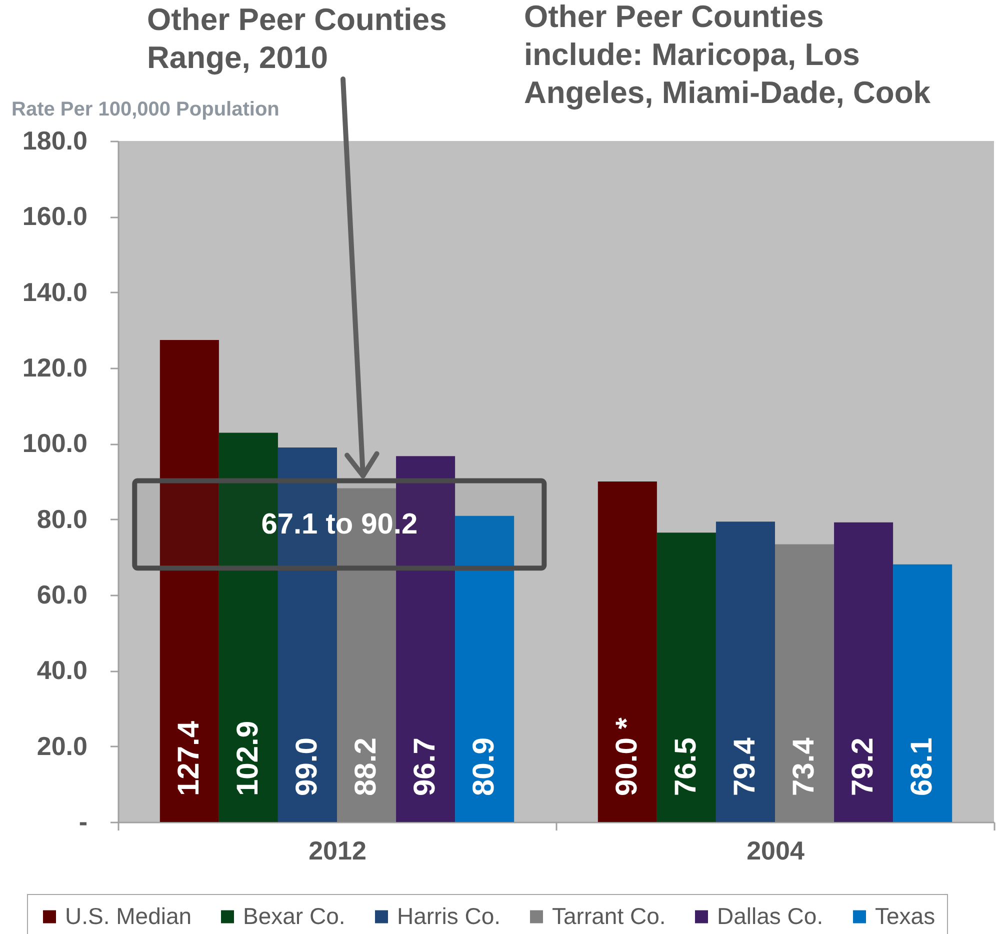 Image resolution: width=996 pixels, height=934 pixels. What do you see at coordinates (745, 766) in the screenshot?
I see `data-label: 79.4` at bounding box center [745, 766].